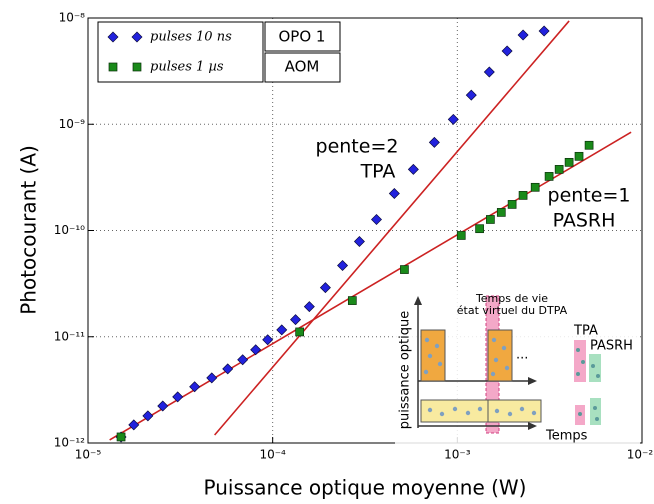  Describe the element at coordinates (378, 172) in the screenshot. I see `annotation: TPA` at that location.